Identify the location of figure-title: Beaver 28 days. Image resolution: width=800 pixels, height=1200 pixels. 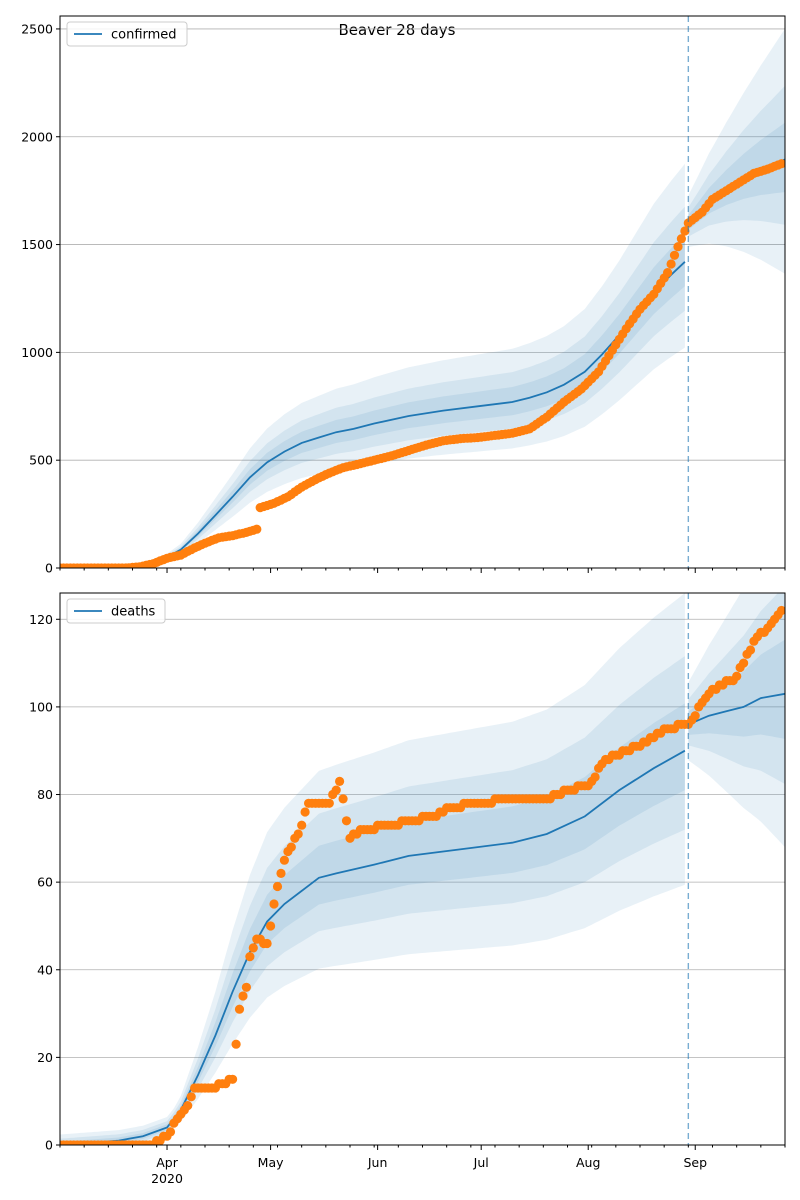
(396, 30).